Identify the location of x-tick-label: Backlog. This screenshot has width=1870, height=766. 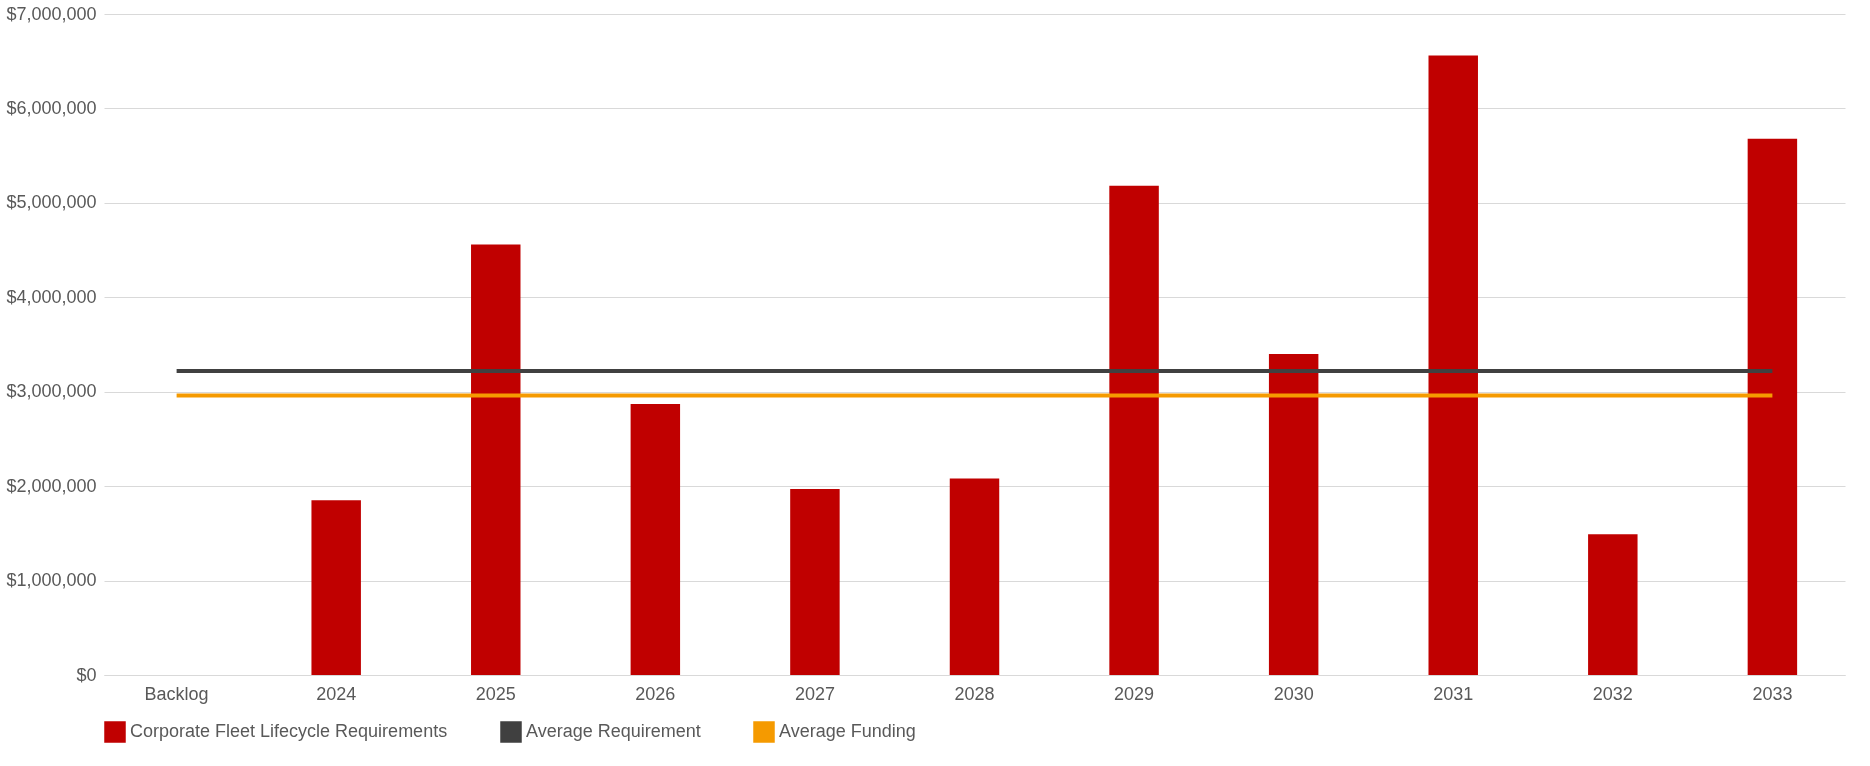
(176, 693).